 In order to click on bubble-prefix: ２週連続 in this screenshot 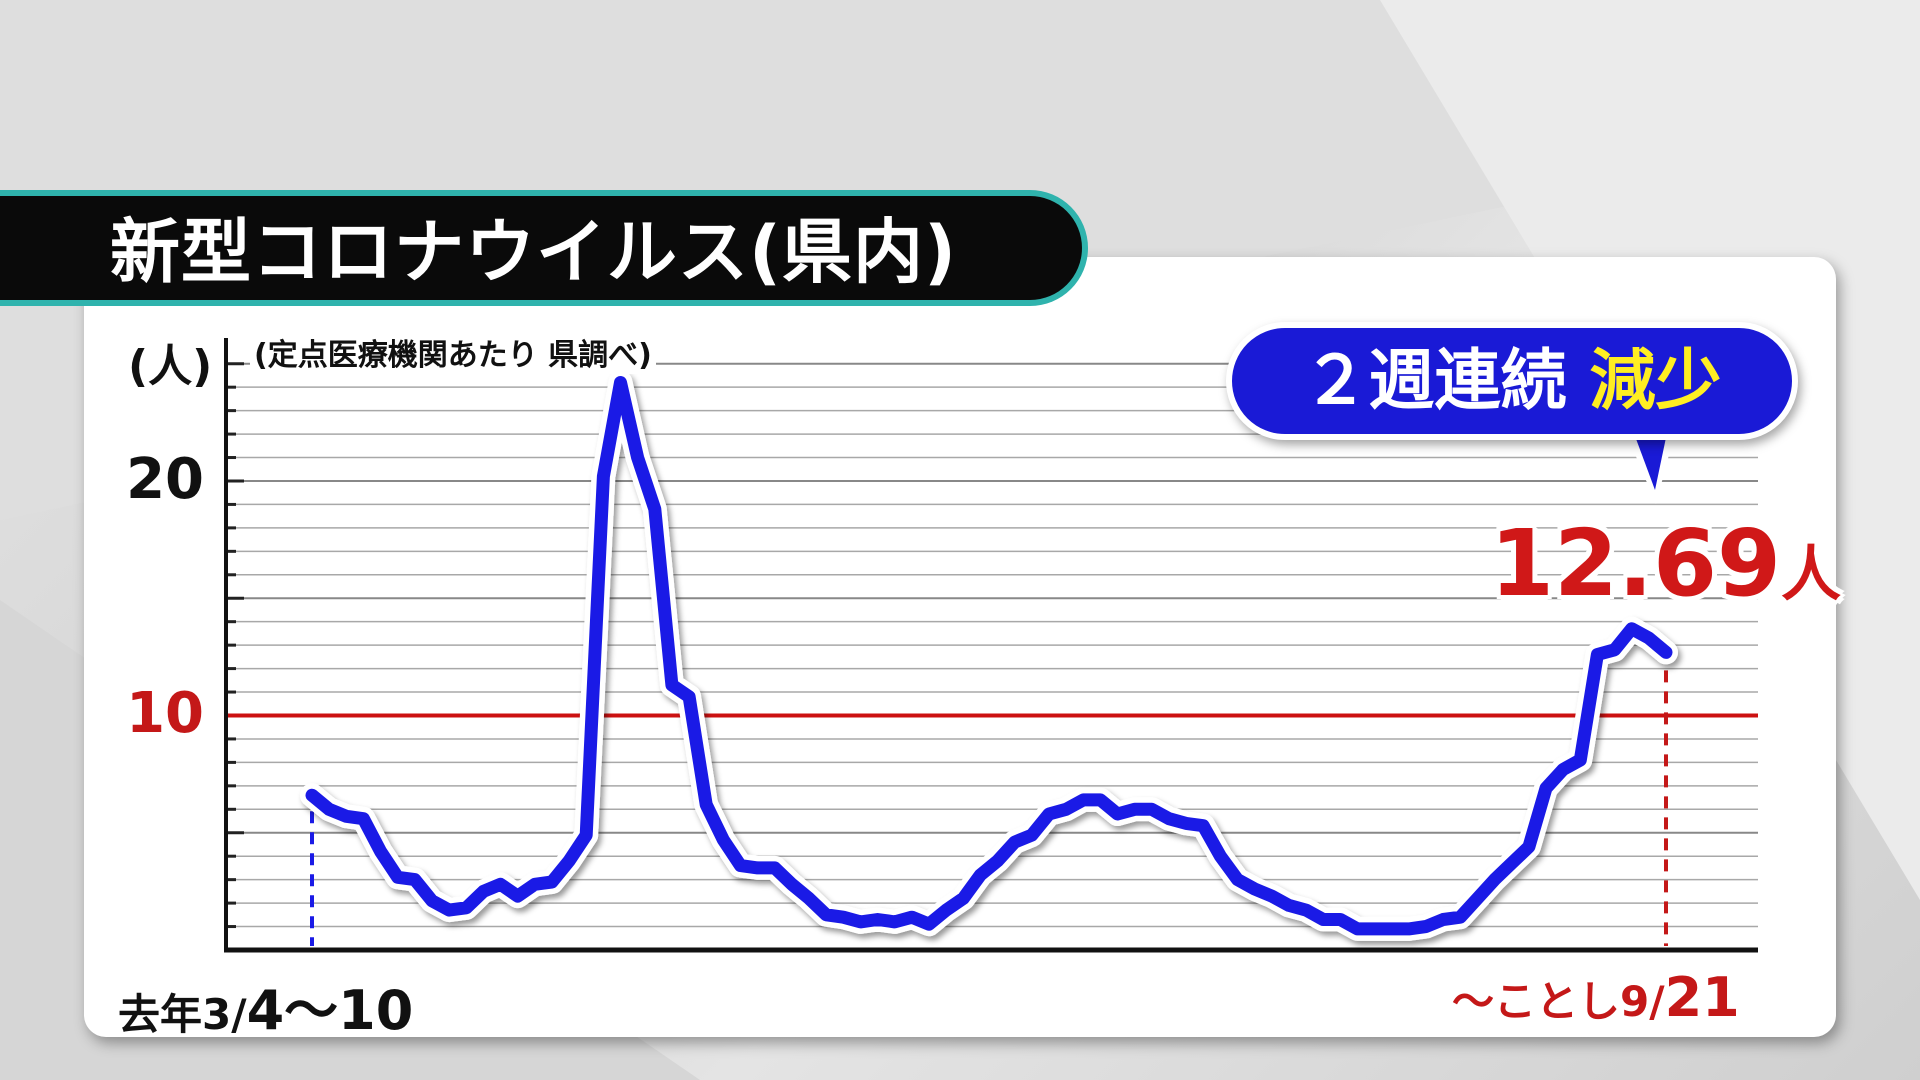, I will do `click(1434, 380)`.